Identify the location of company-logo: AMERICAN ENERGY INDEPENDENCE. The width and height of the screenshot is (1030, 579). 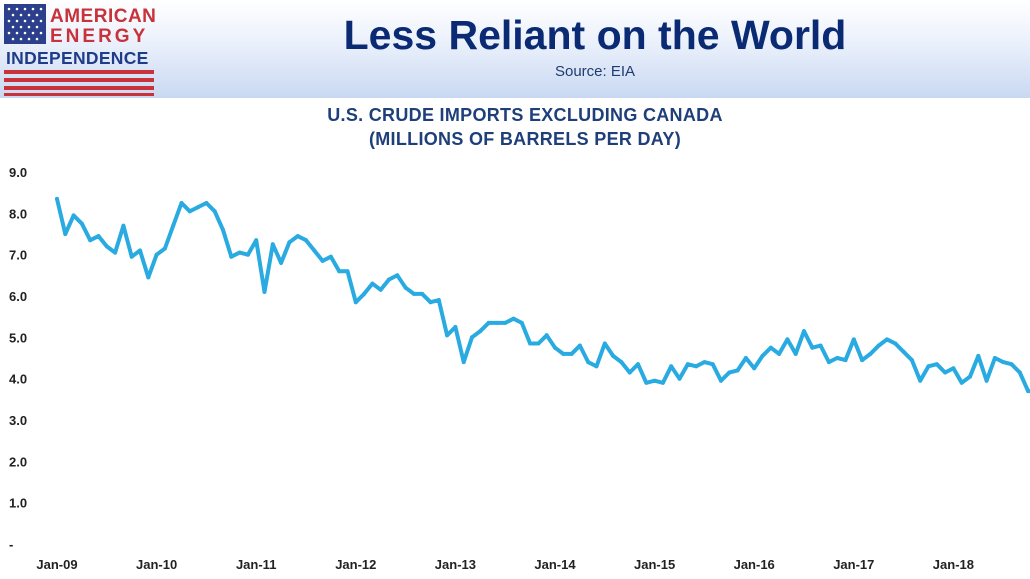
(80, 50).